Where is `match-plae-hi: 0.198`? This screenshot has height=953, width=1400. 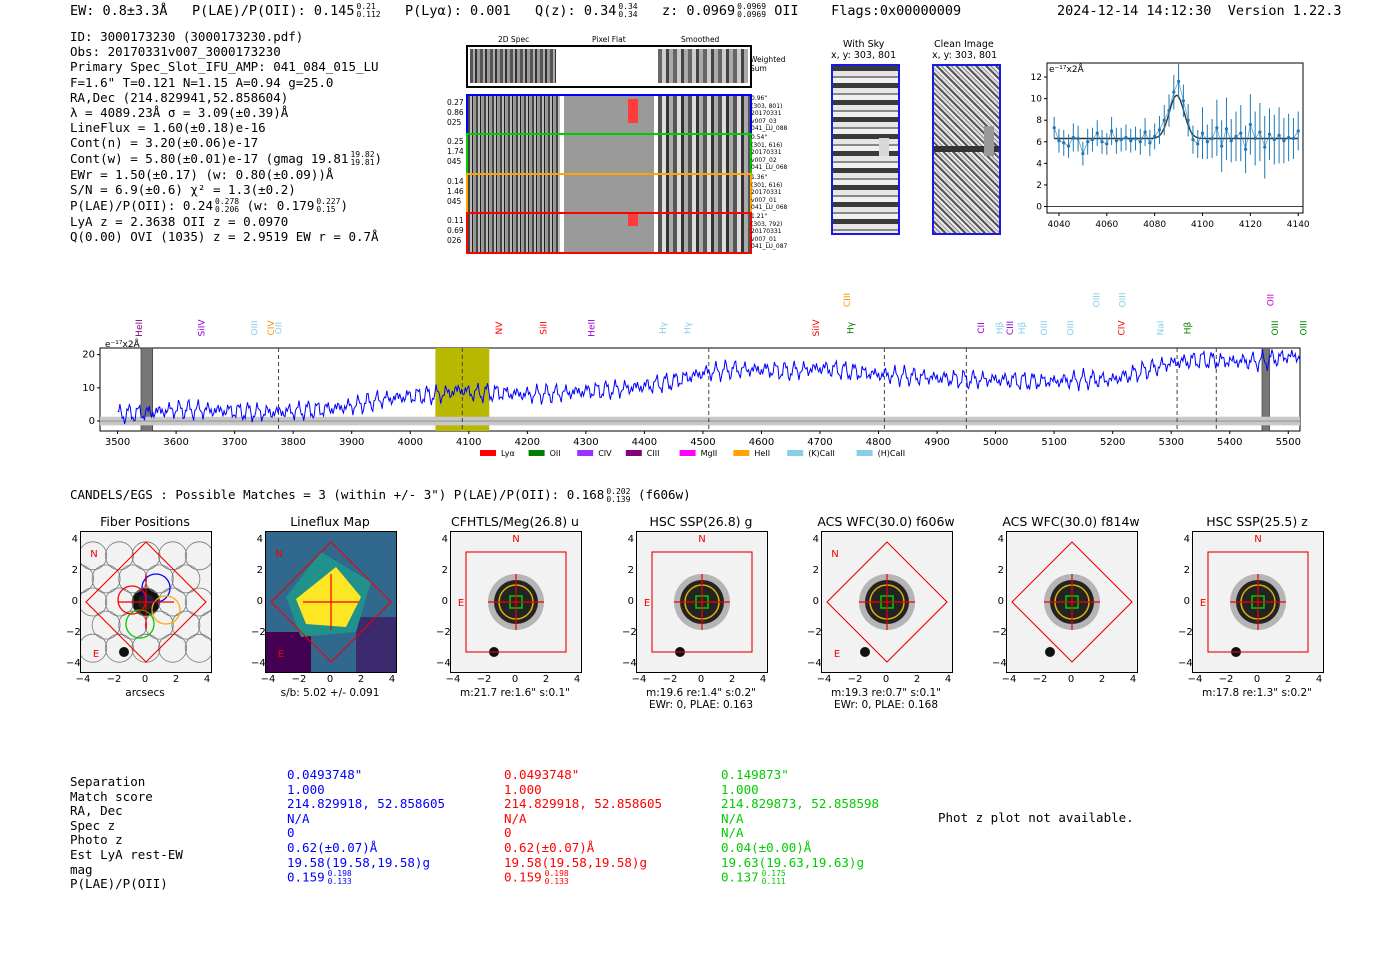 match-plae-hi: 0.198 is located at coordinates (339, 874).